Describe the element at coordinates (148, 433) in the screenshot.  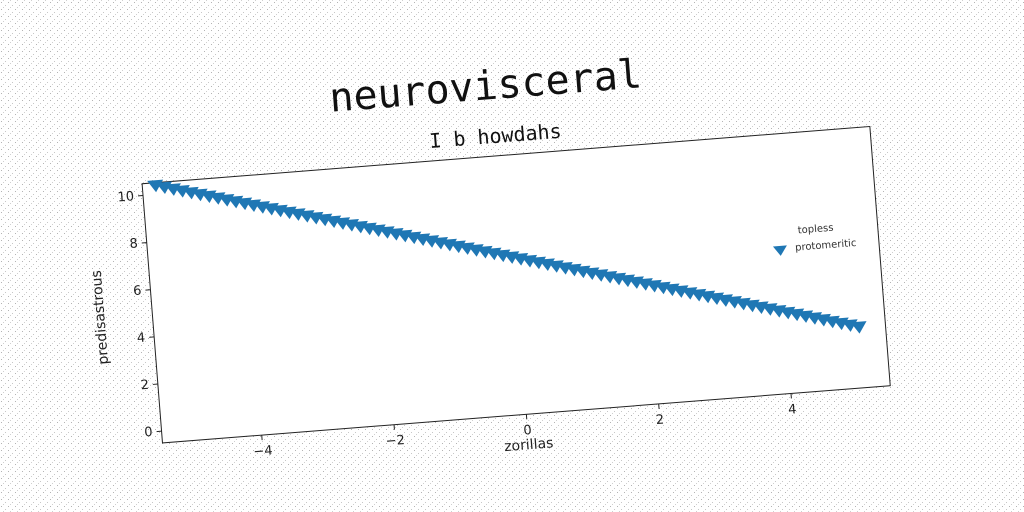
I see `y-tick-label: 0` at that location.